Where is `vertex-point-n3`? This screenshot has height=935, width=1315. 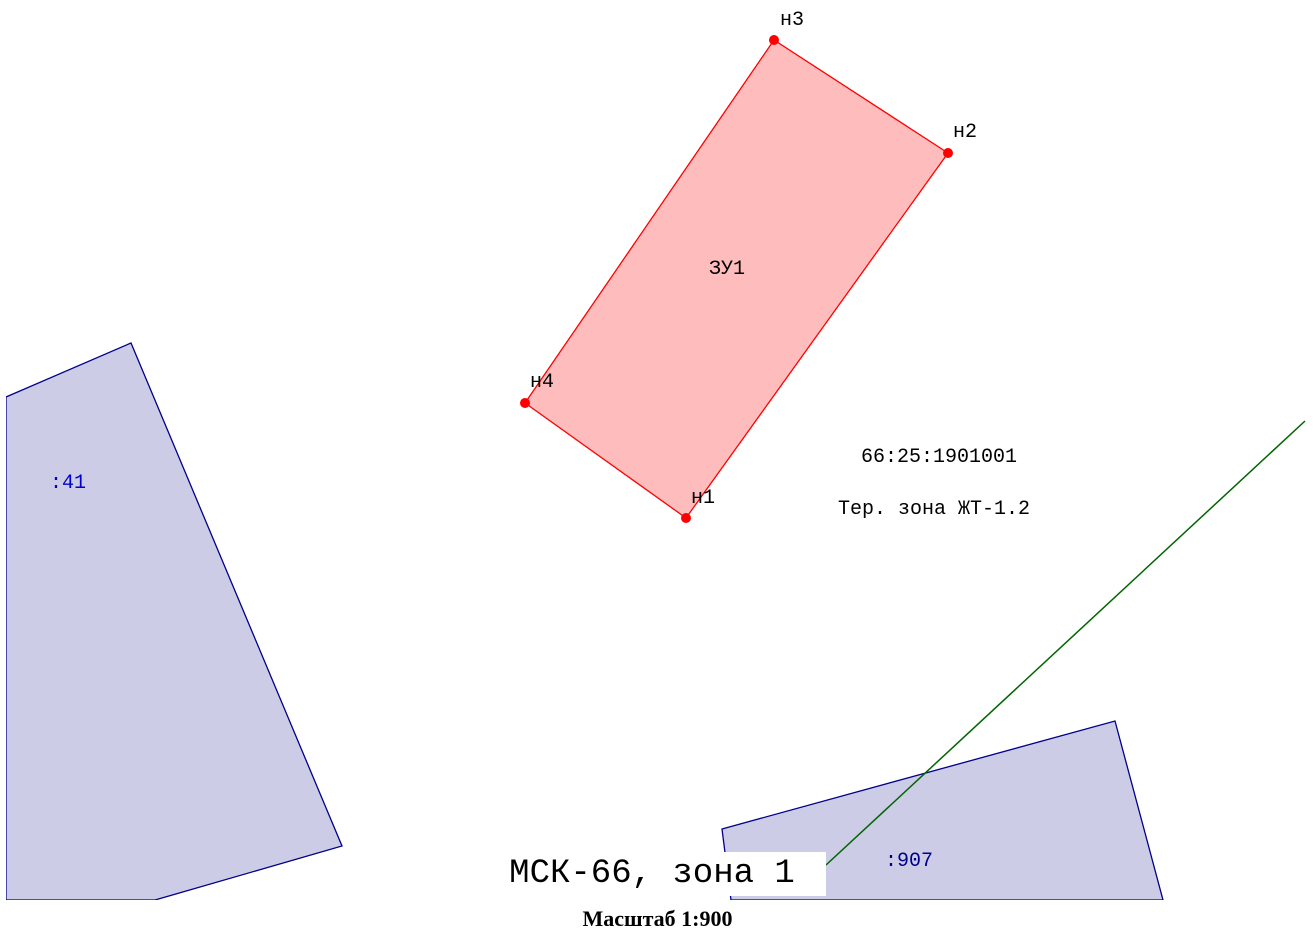 vertex-point-n3 is located at coordinates (774, 40).